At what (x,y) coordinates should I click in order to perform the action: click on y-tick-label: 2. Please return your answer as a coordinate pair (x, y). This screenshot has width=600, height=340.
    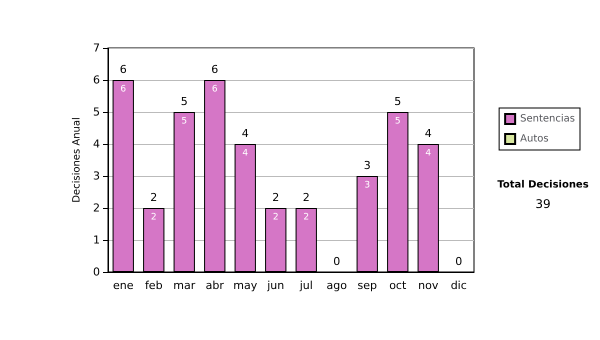
    Looking at the image, I should click on (96, 208).